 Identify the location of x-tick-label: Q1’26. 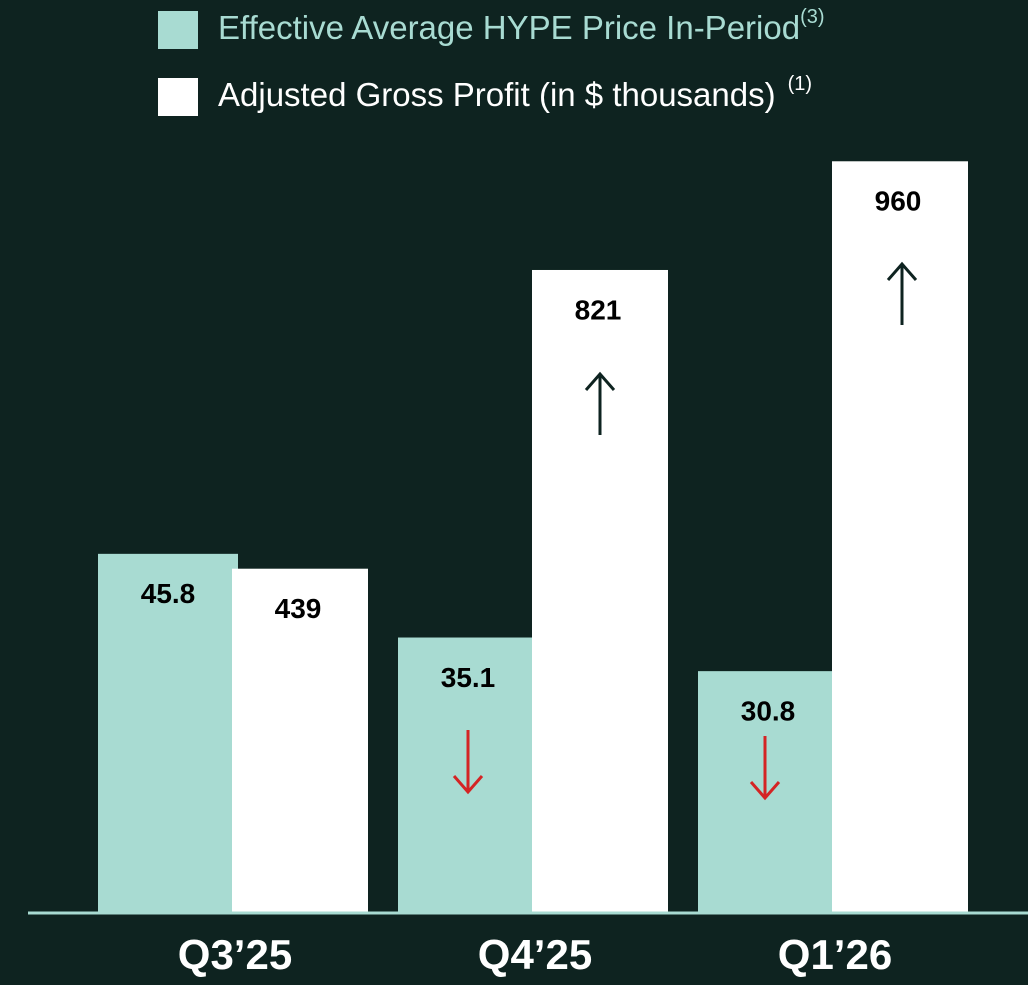
(835, 954).